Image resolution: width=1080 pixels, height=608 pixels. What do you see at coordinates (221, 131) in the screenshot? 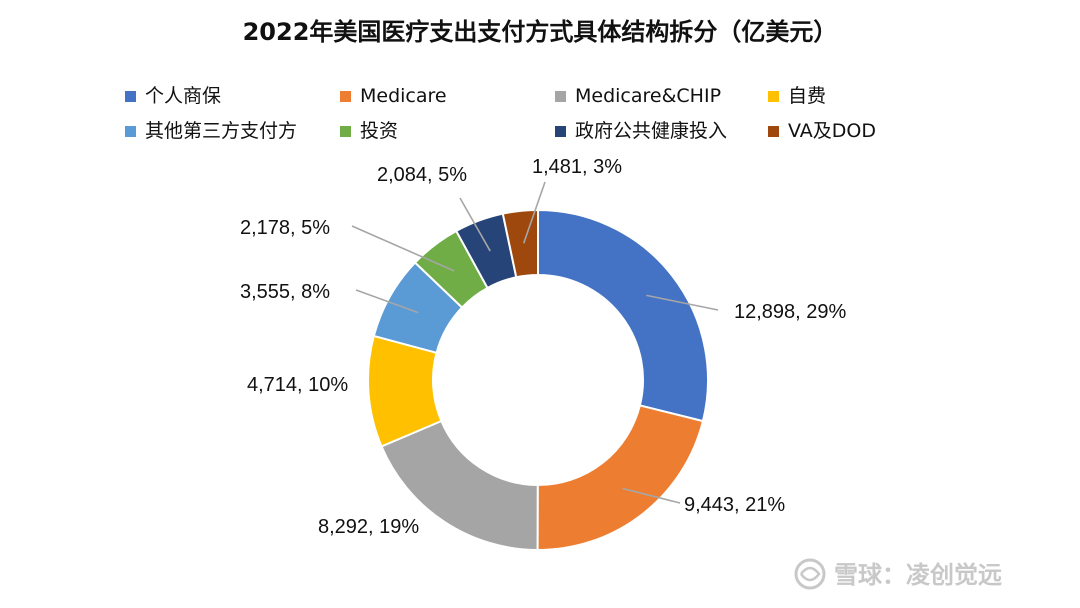
I see `legend-label: 其他第三方支付方` at bounding box center [221, 131].